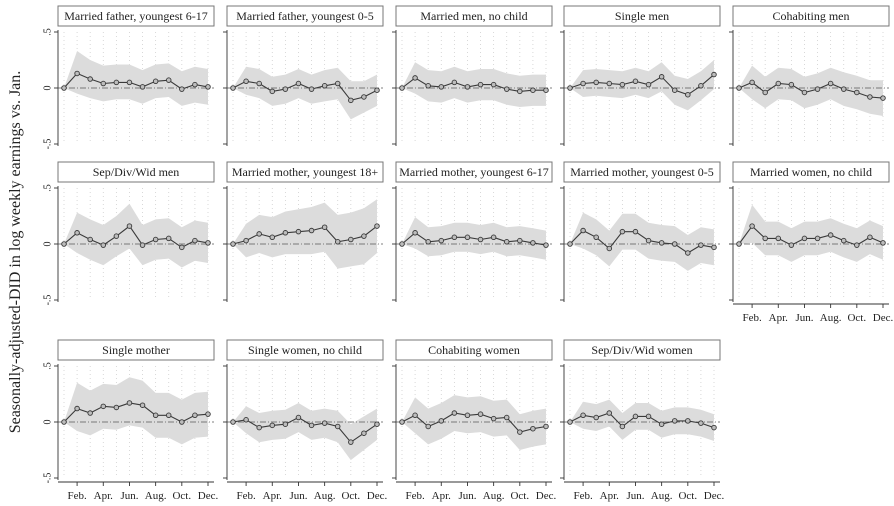  What do you see at coordinates (129, 496) in the screenshot?
I see `x-tick-label: Jun.` at bounding box center [129, 496].